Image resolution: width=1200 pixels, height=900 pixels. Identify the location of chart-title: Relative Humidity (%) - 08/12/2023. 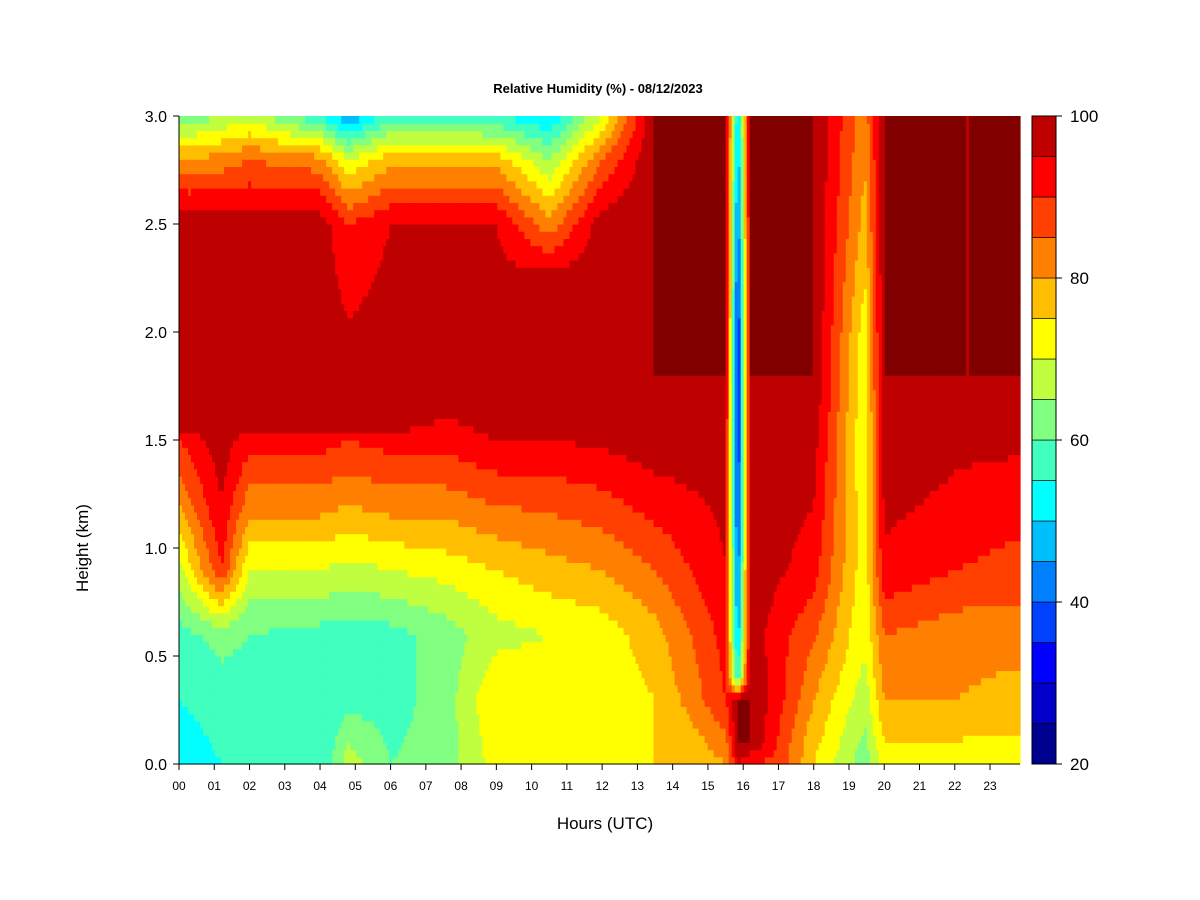
(598, 88).